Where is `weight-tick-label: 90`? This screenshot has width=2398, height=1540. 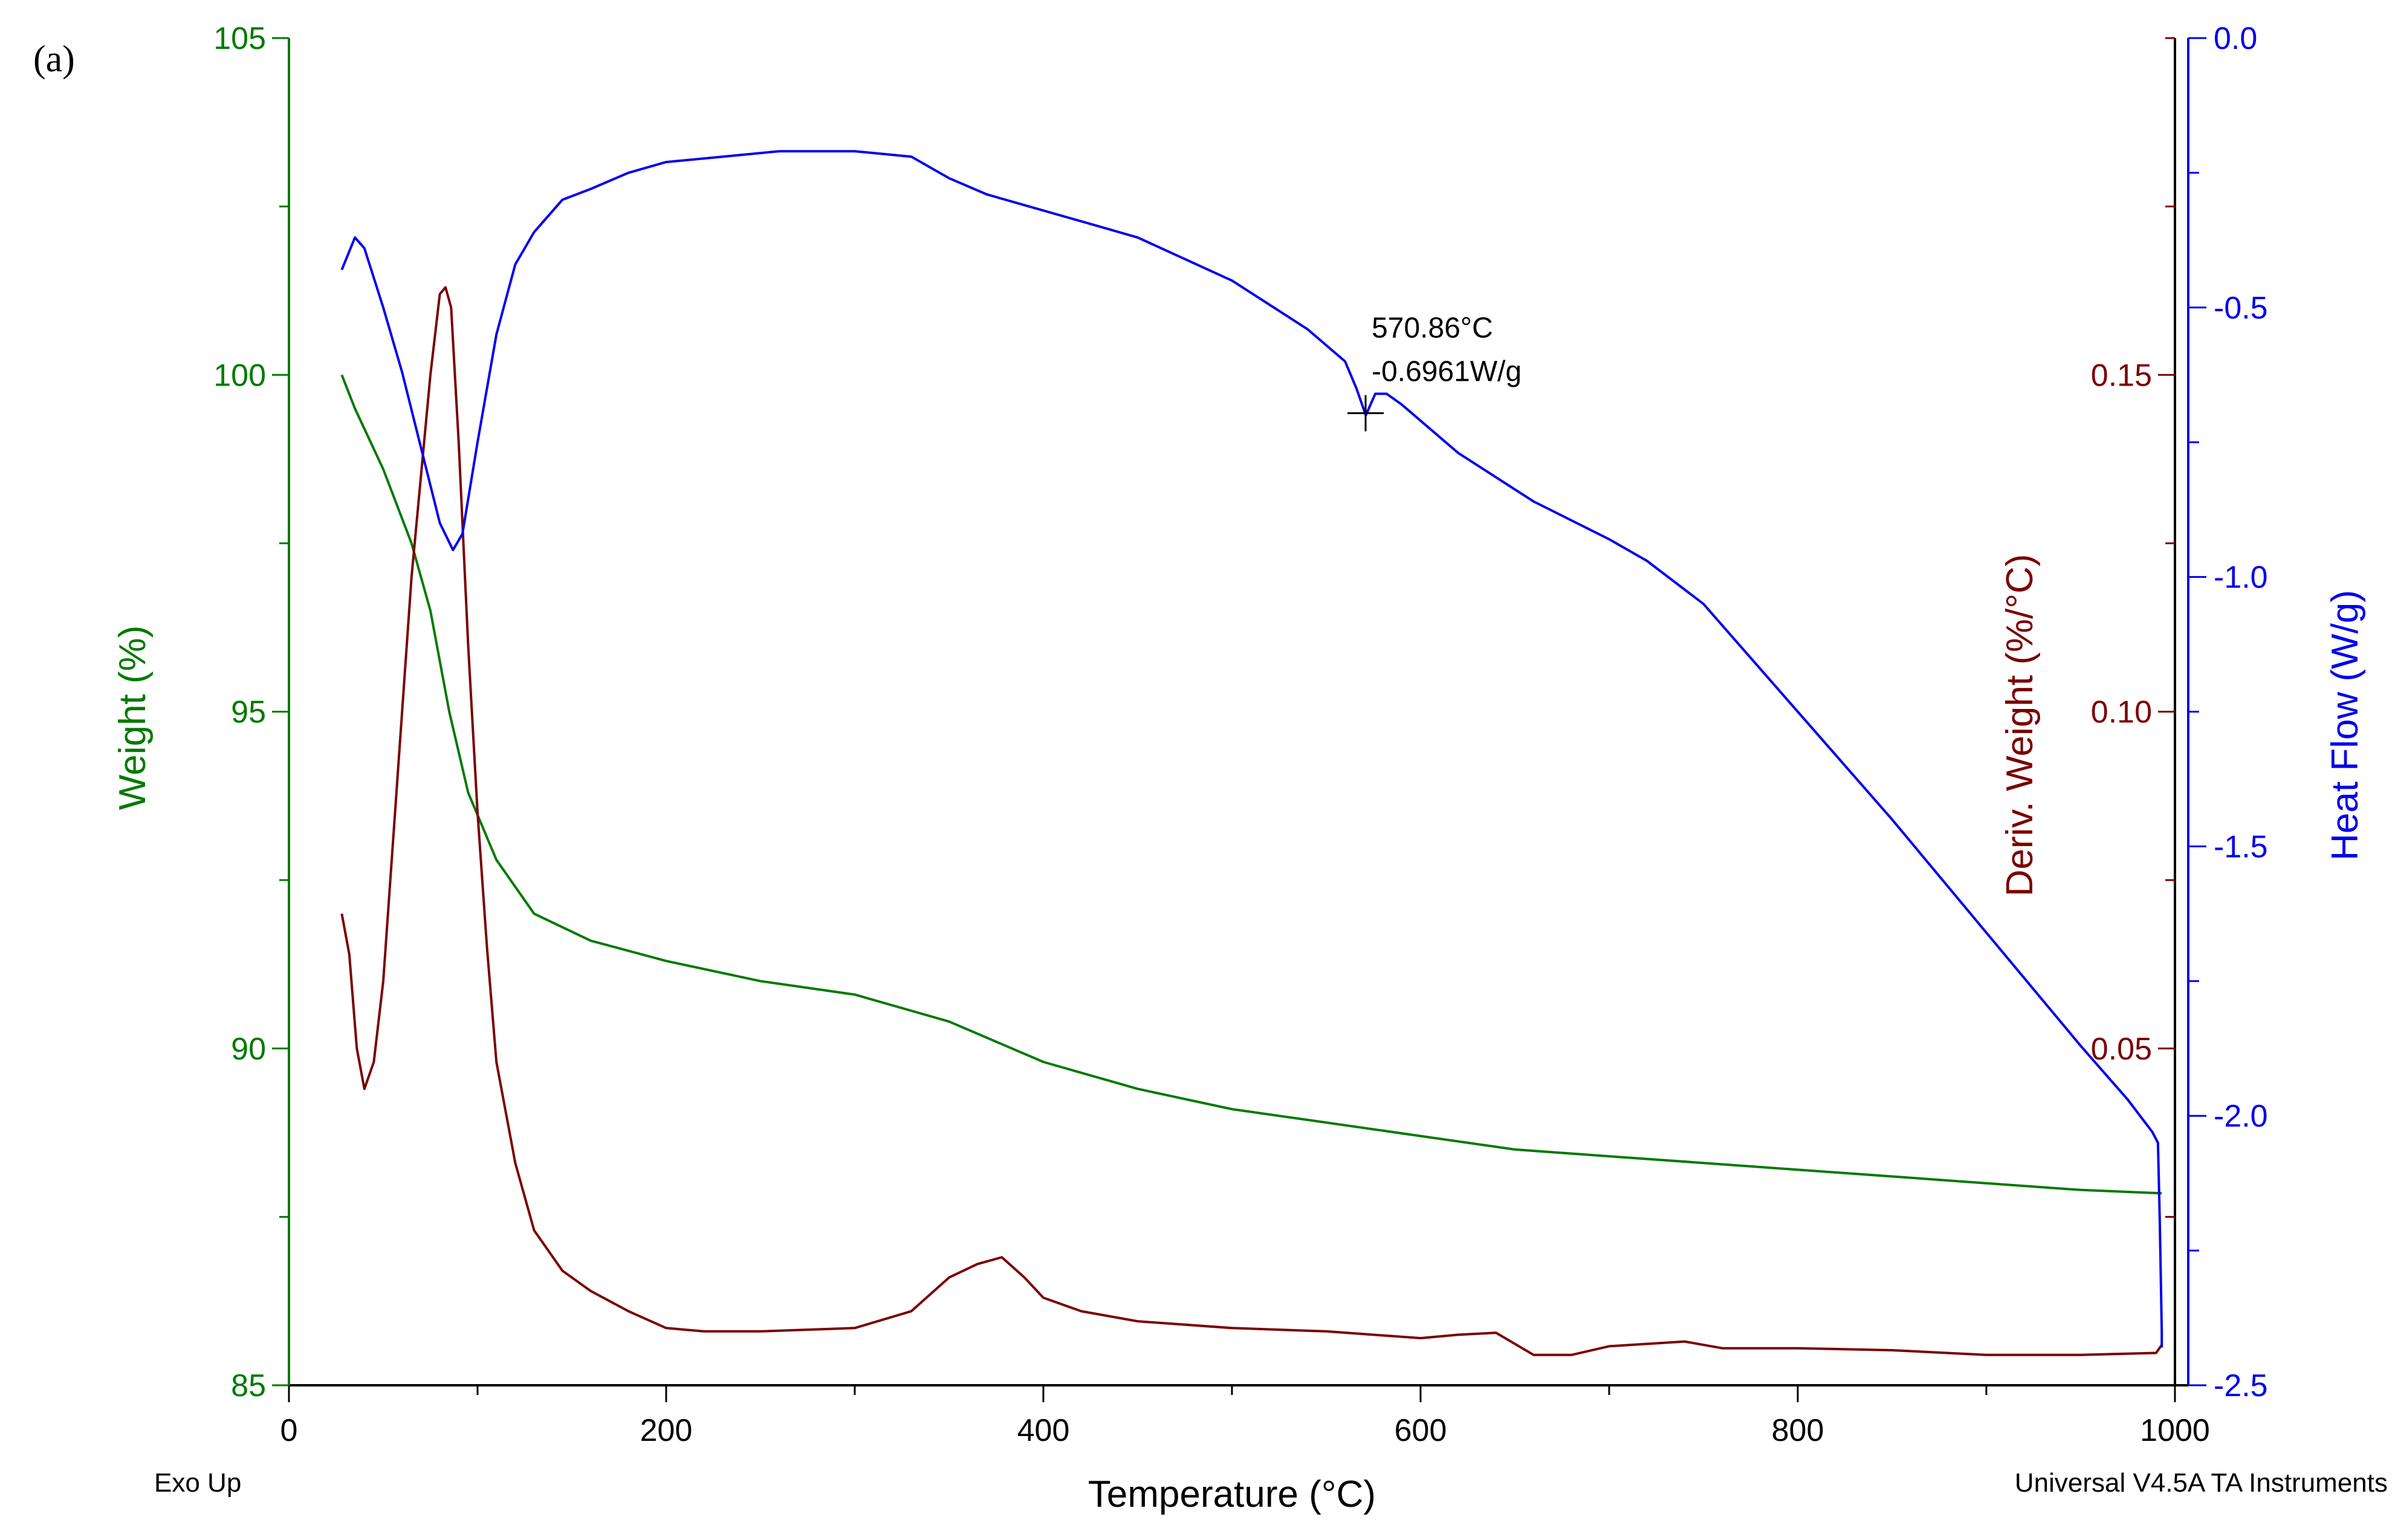 weight-tick-label: 90 is located at coordinates (248, 1049).